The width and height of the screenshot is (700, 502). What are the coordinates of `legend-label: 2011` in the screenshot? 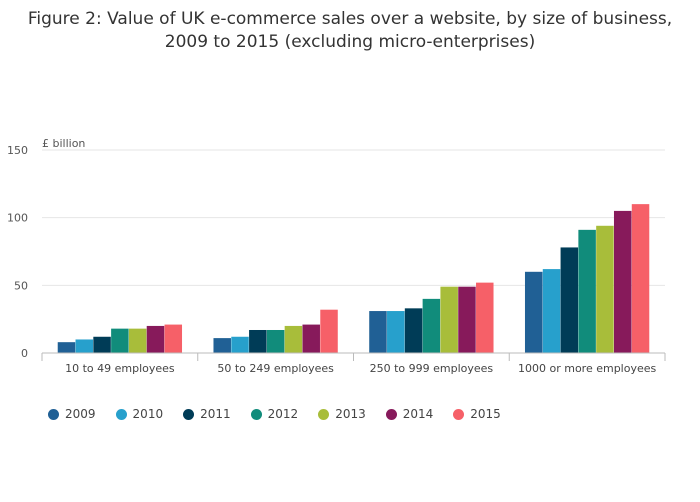 It's located at (215, 414).